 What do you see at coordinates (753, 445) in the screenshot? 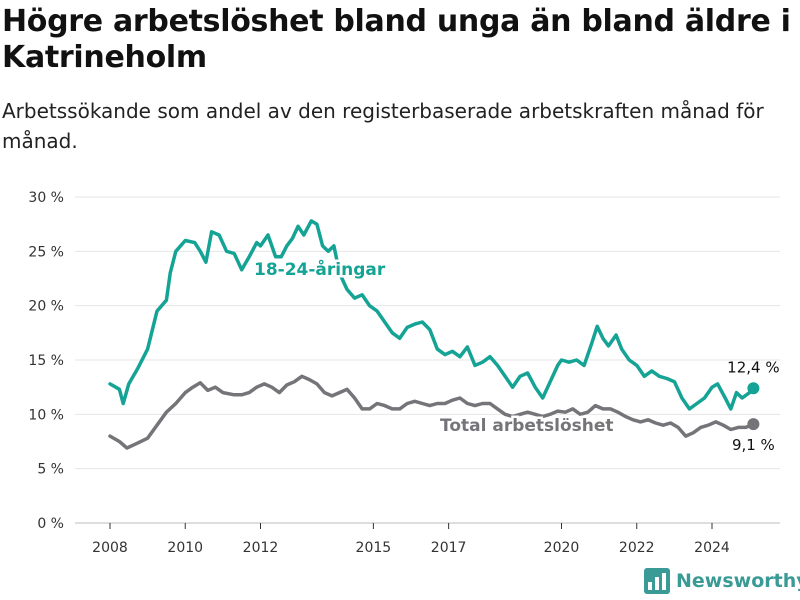
I see `total-end-value-label: 9,1 %` at bounding box center [753, 445].